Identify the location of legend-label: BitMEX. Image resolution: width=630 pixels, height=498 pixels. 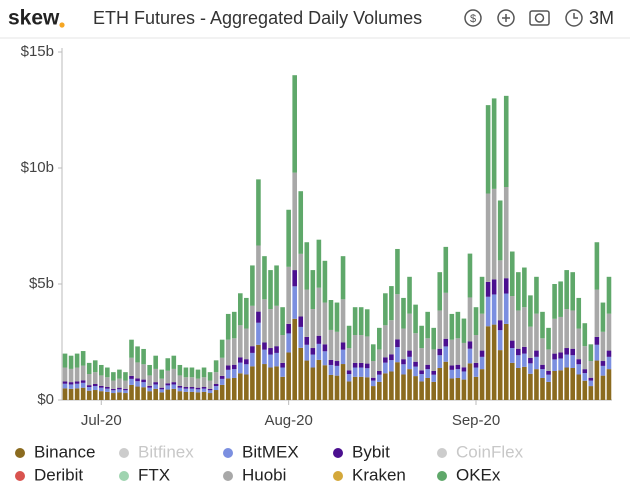
(270, 451).